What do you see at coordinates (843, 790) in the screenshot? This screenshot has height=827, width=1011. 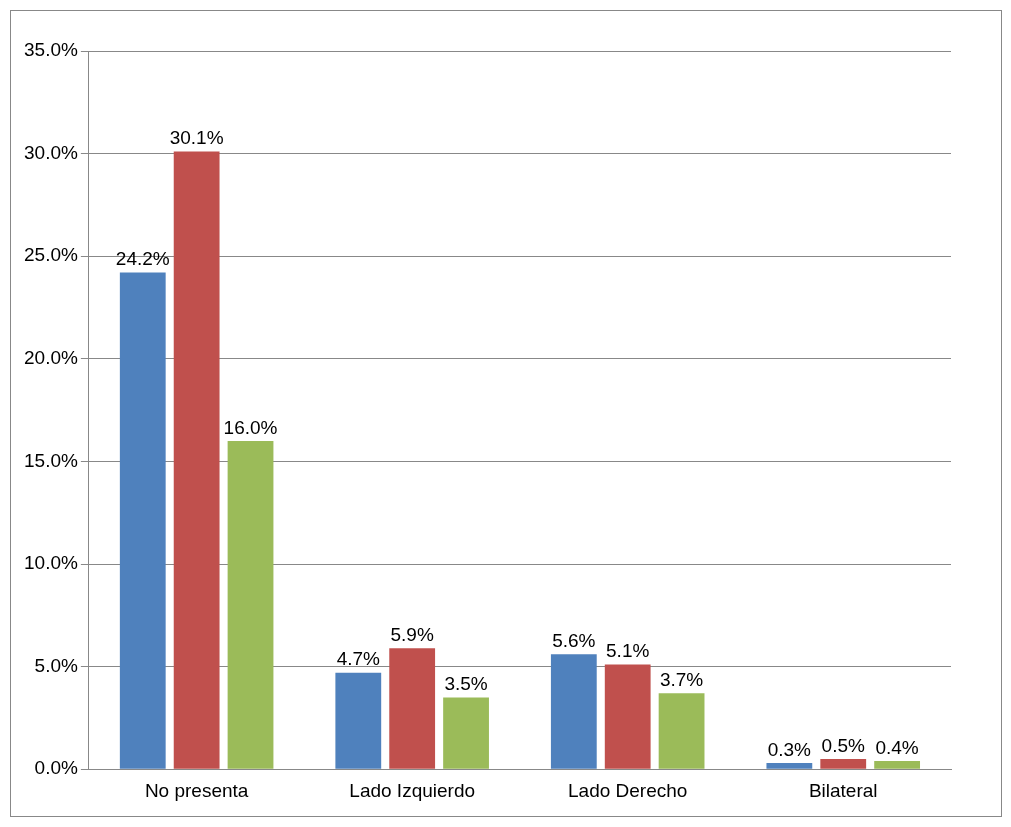 I see `x-tick-label: Bilateral` at bounding box center [843, 790].